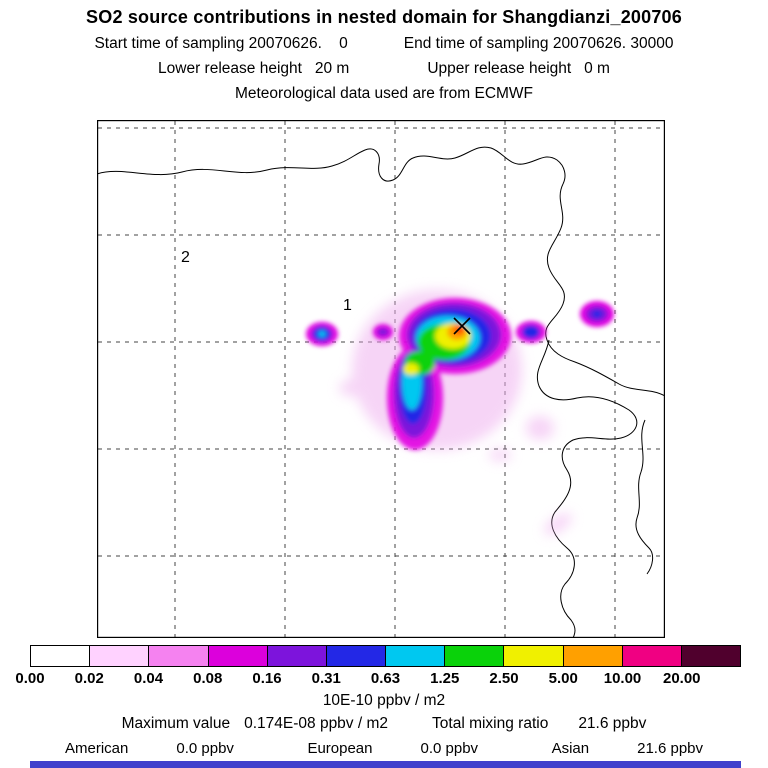 Image resolution: width=768 pixels, height=768 pixels. I want to click on contribution-item: European 0.0 ppbv, so click(392, 748).